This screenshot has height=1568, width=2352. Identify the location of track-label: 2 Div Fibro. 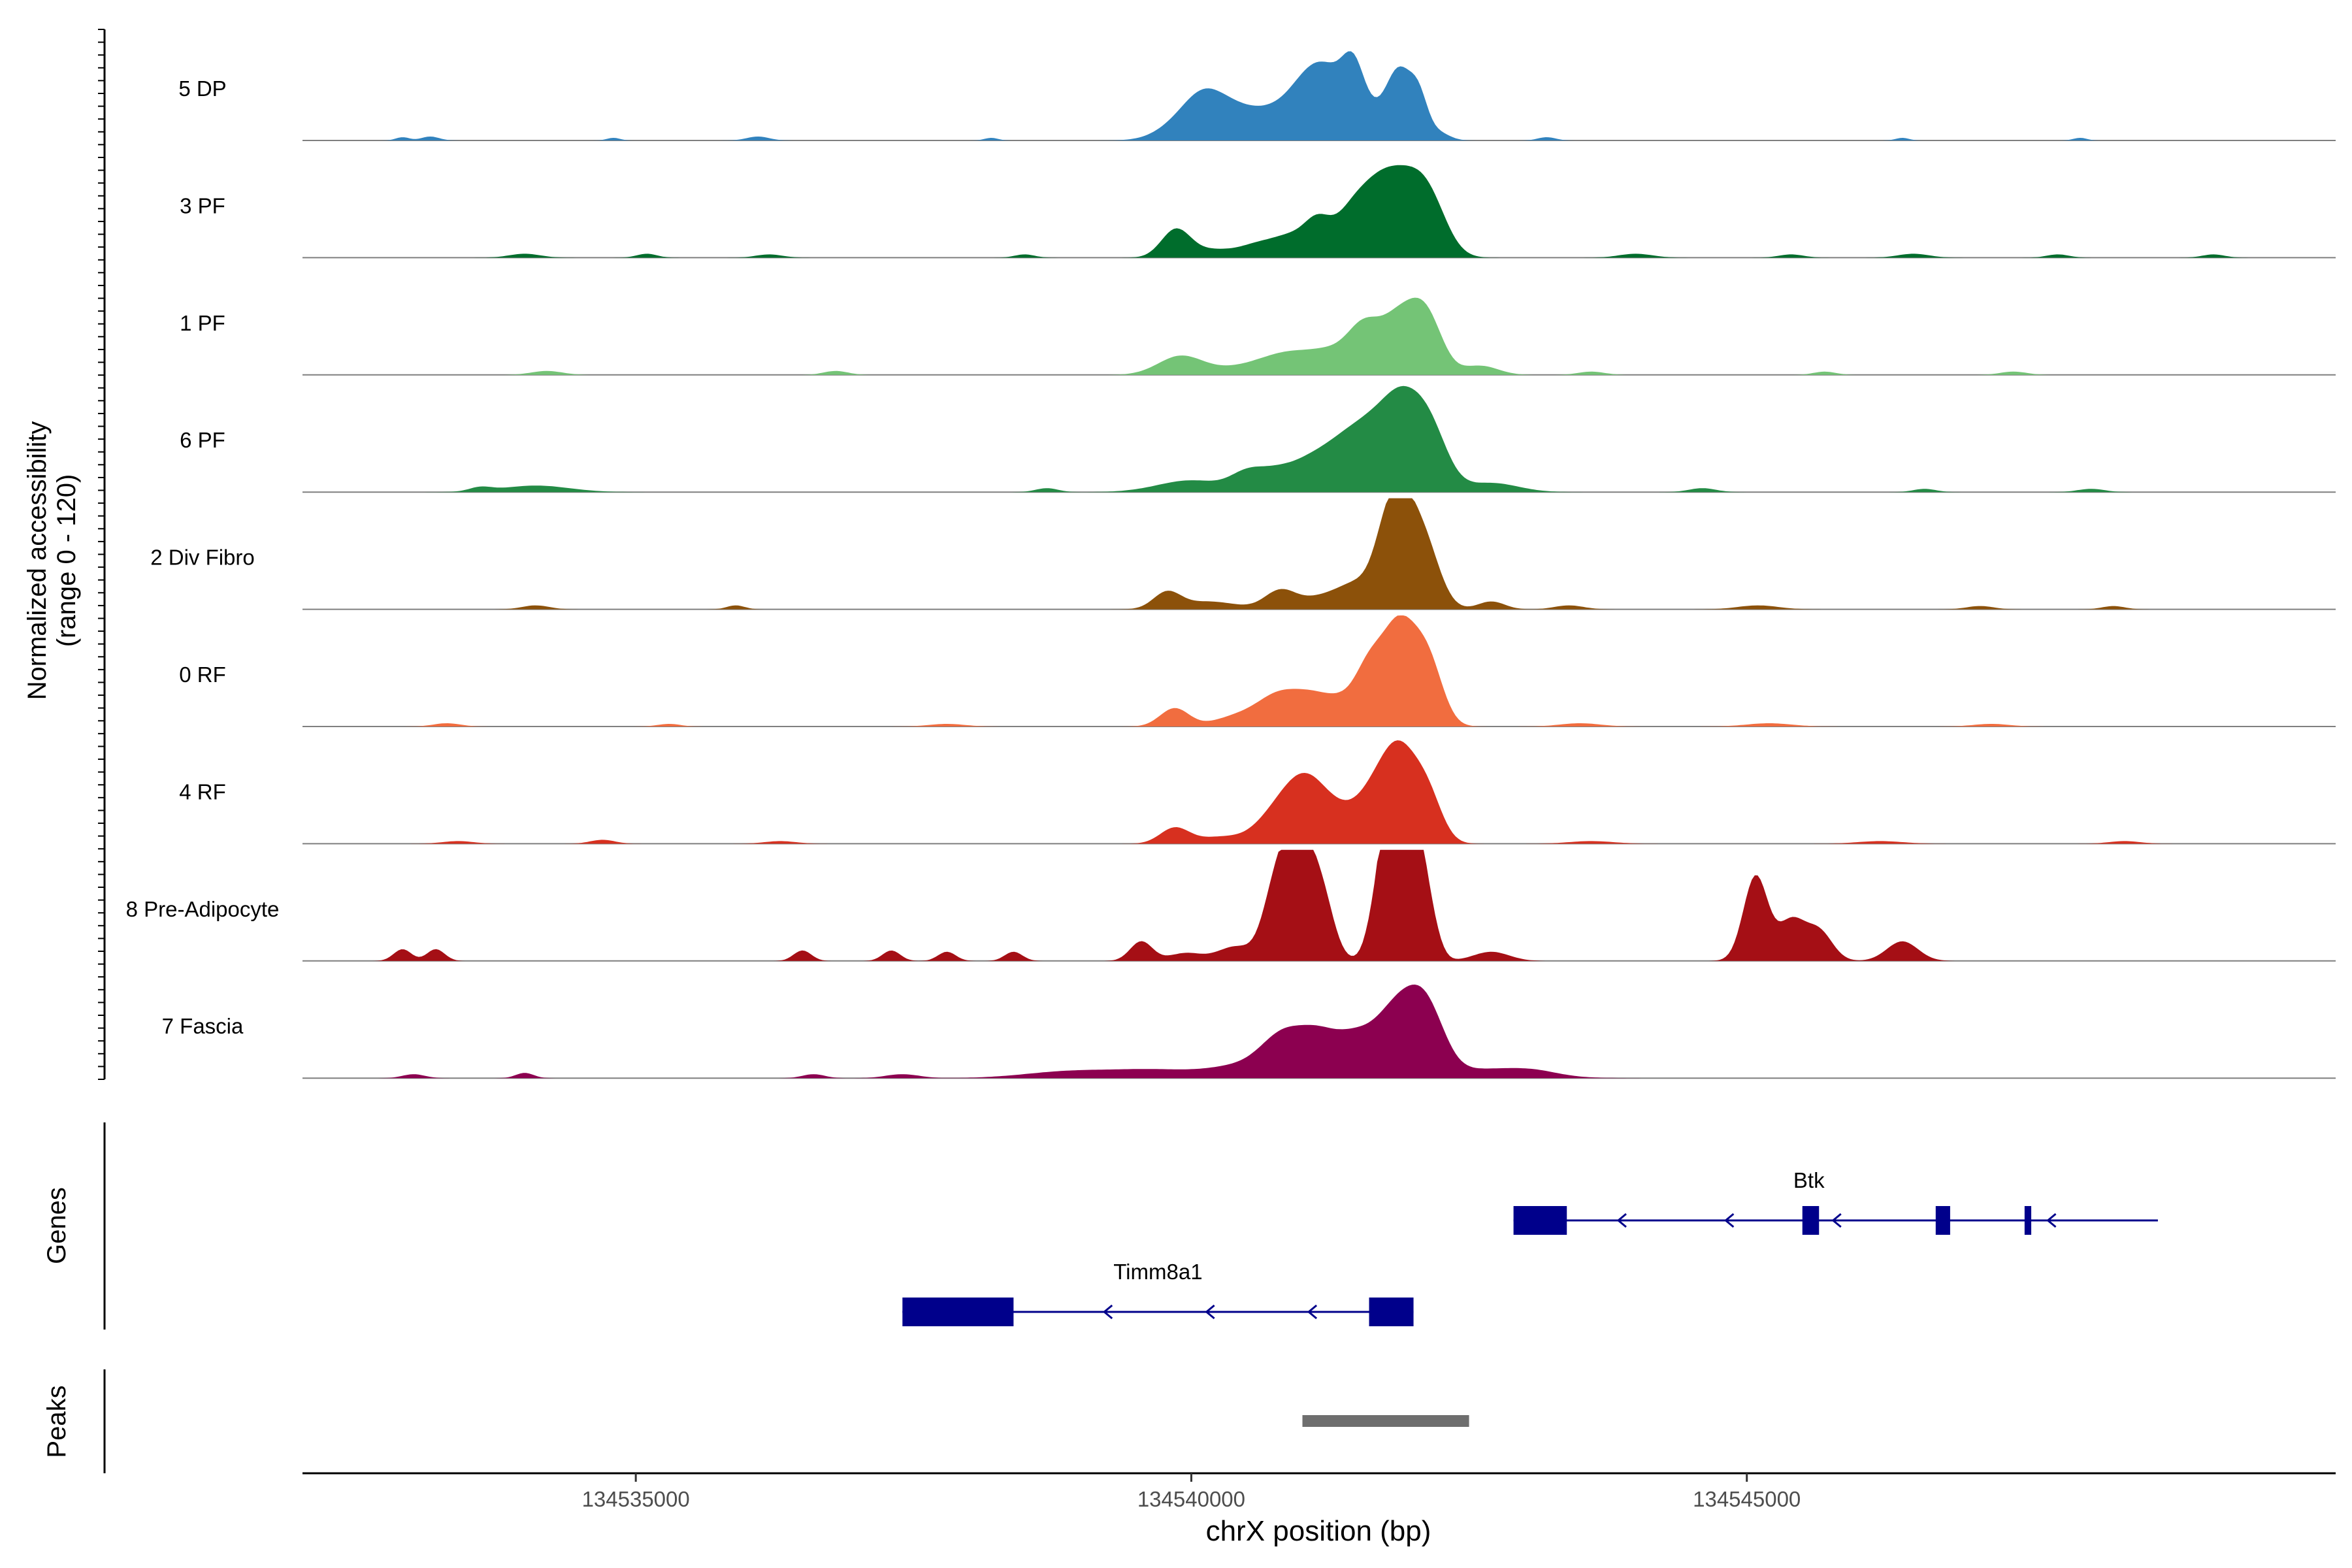
(202, 558).